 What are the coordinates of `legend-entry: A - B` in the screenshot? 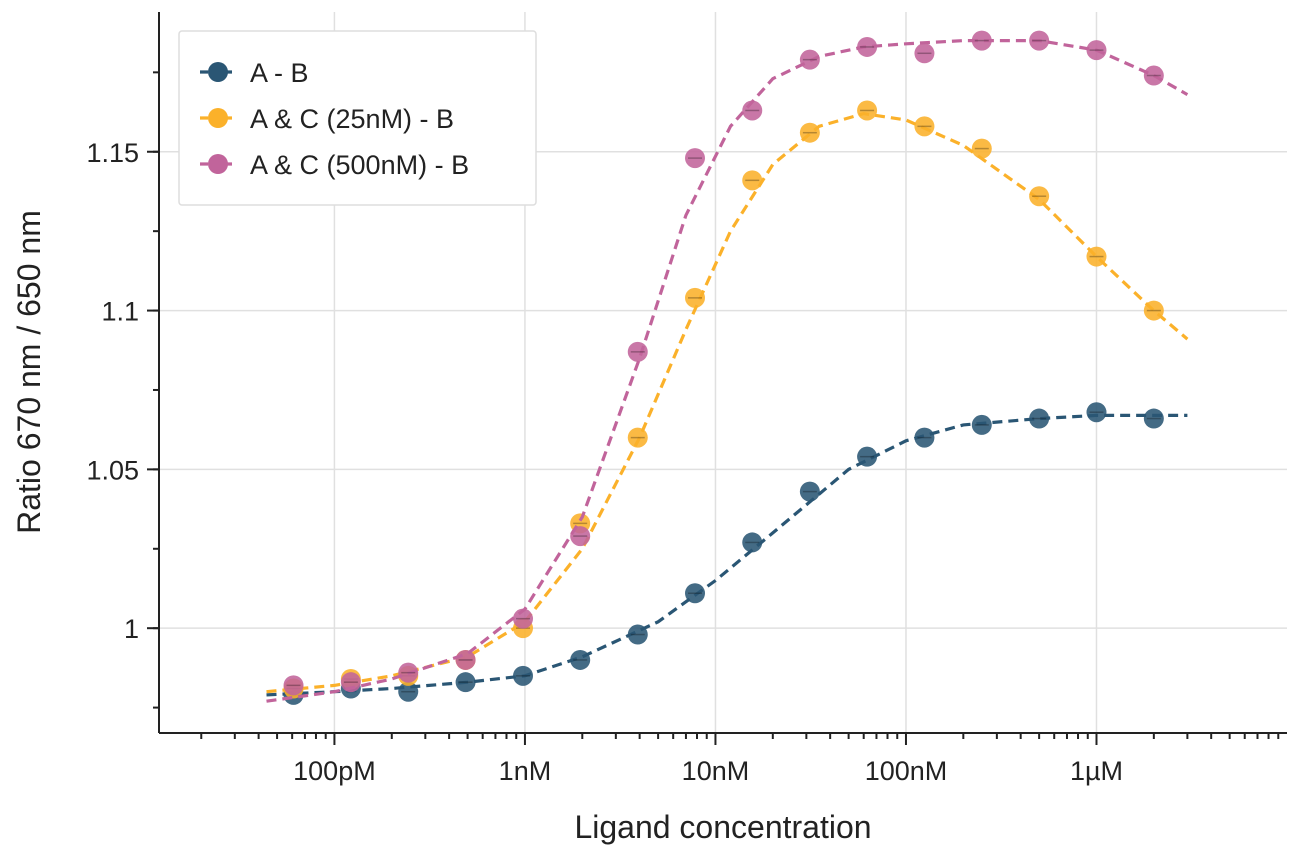 It's located at (254, 73).